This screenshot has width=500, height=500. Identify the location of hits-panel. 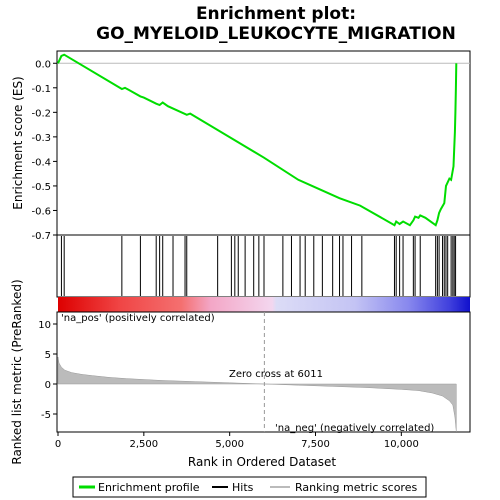
(263, 266).